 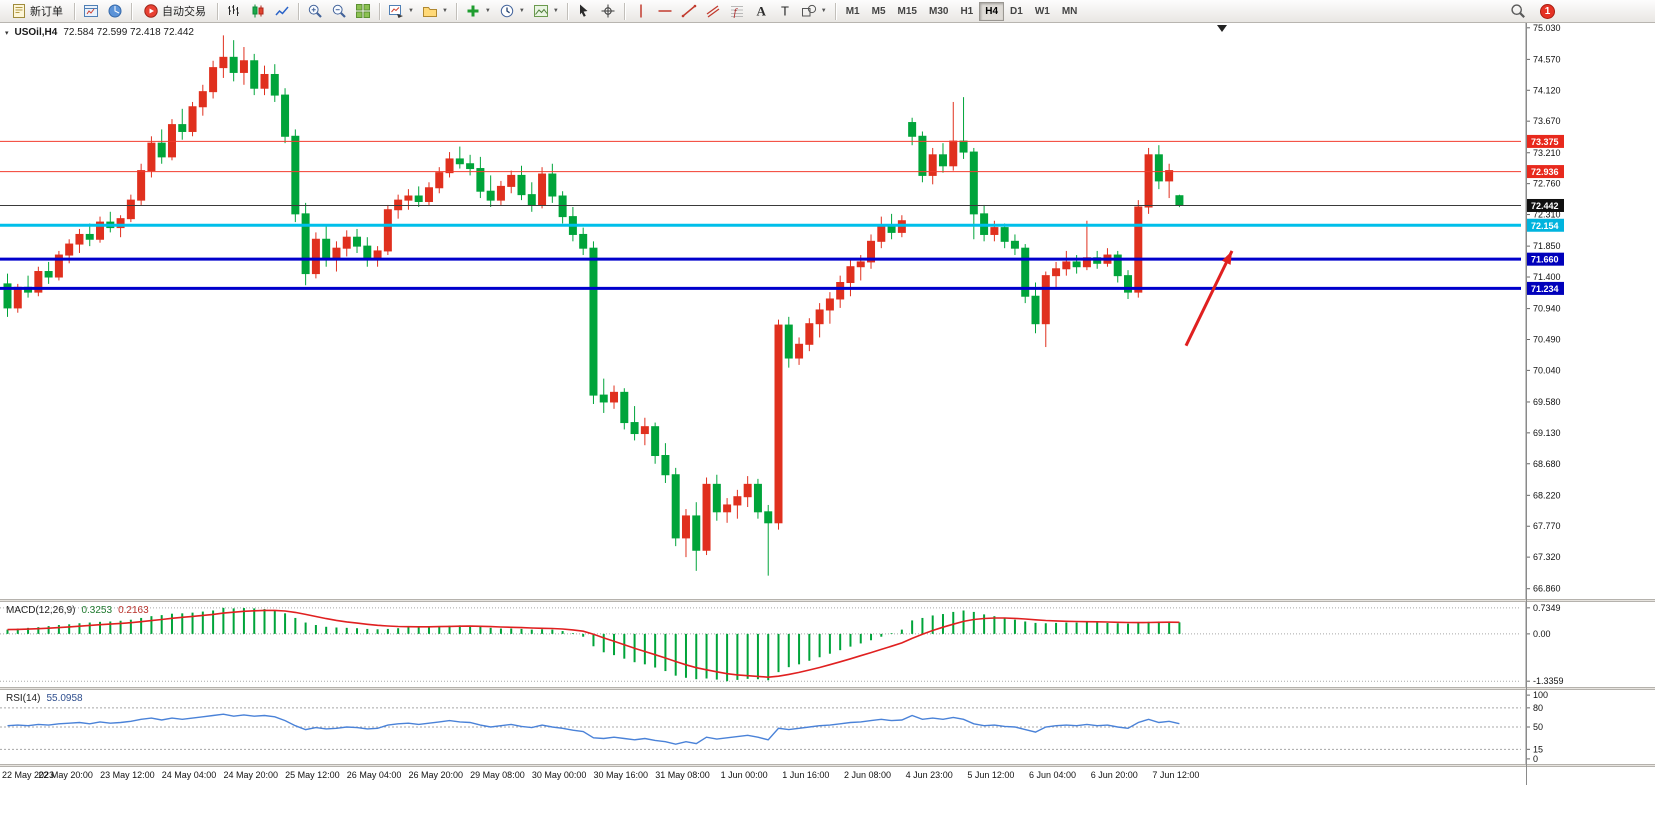 What do you see at coordinates (1547, 608) in the screenshot?
I see `svg-text: 0.7349` at bounding box center [1547, 608].